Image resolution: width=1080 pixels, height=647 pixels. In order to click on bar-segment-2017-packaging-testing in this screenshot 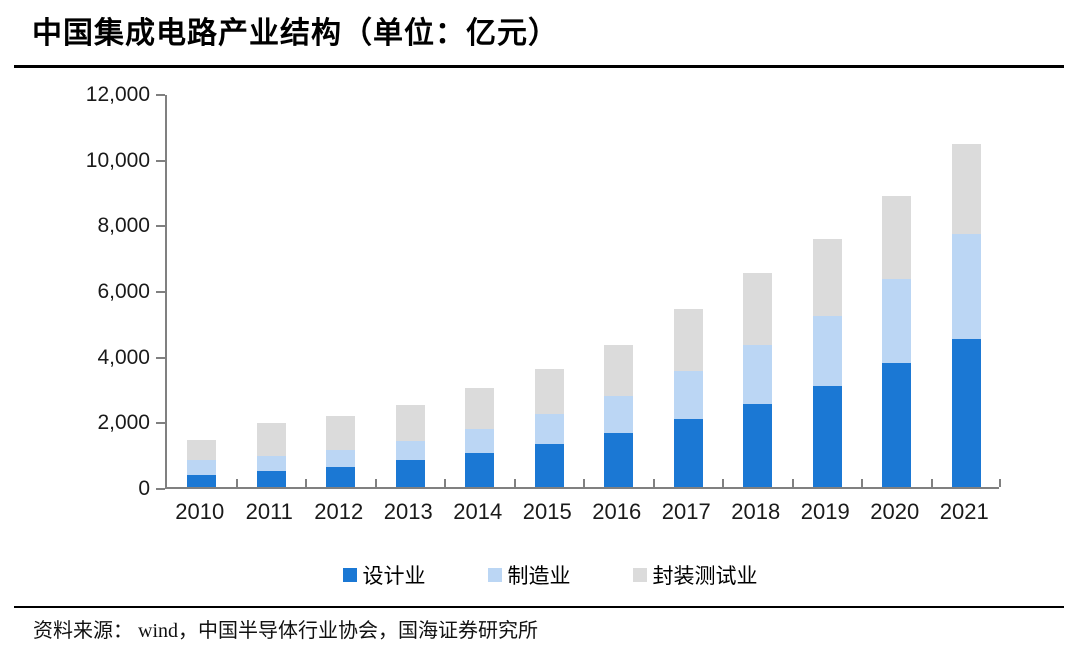, I will do `click(688, 340)`.